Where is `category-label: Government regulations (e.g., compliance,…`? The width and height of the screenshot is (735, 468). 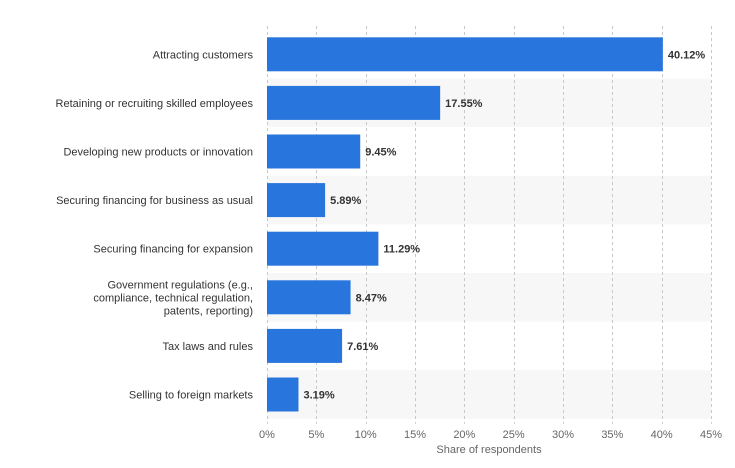 category-label: Government regulations (e.g., compliance,… is located at coordinates (173, 298).